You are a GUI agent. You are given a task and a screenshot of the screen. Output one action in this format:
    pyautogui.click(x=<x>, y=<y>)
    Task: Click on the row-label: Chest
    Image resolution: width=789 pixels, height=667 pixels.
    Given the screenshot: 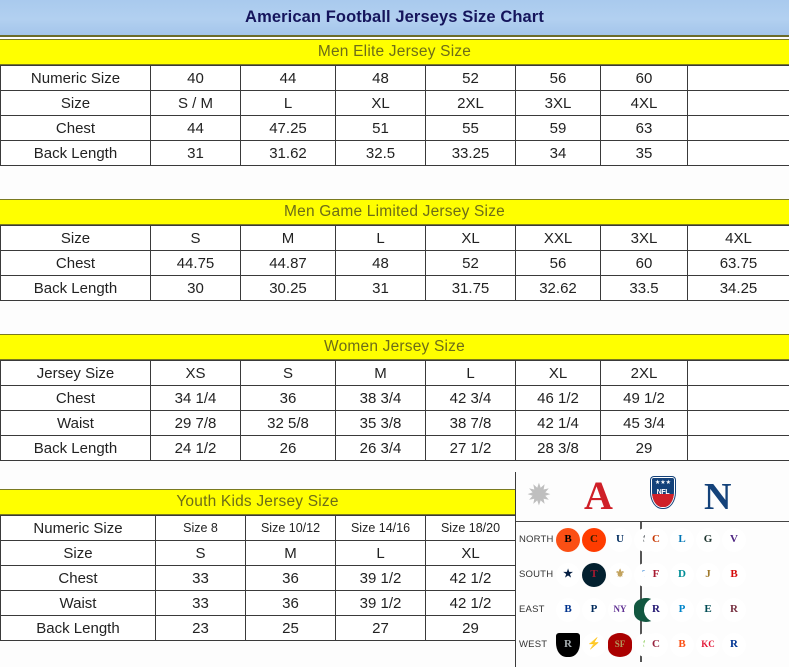 What is the action you would take?
    pyautogui.click(x=75, y=398)
    